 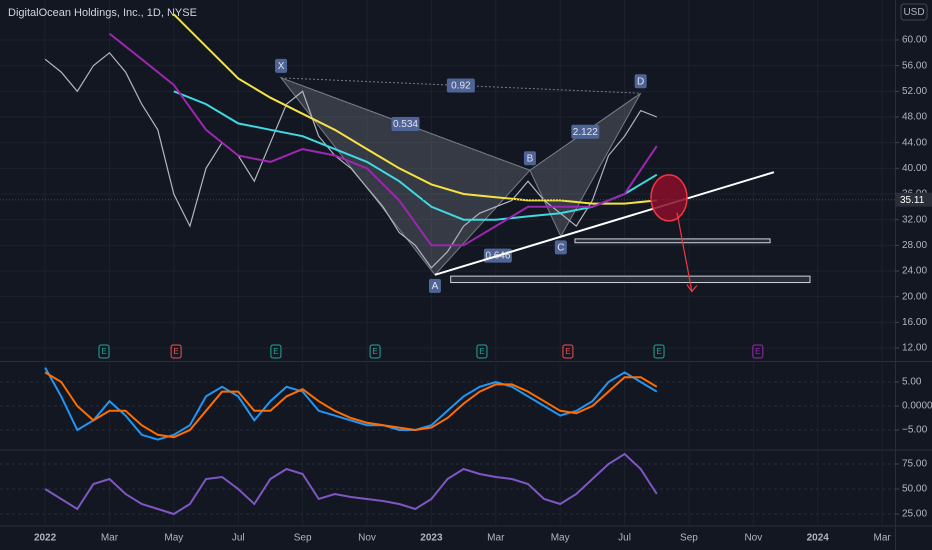 What do you see at coordinates (818, 538) in the screenshot?
I see `x-tick-label: 2024` at bounding box center [818, 538].